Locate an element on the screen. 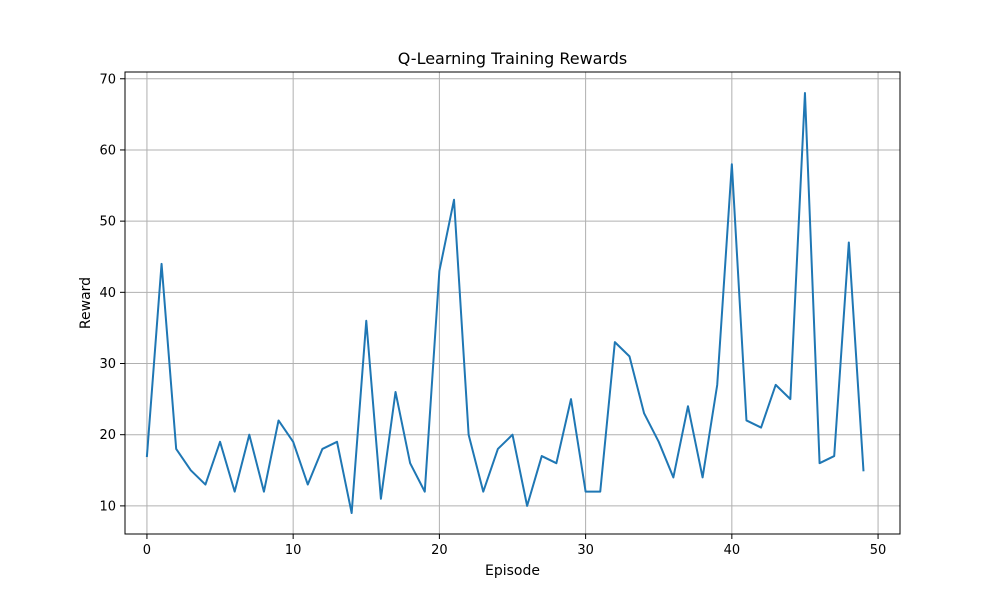 The image size is (1000, 604). y-tick-label: 60 is located at coordinates (107, 150).